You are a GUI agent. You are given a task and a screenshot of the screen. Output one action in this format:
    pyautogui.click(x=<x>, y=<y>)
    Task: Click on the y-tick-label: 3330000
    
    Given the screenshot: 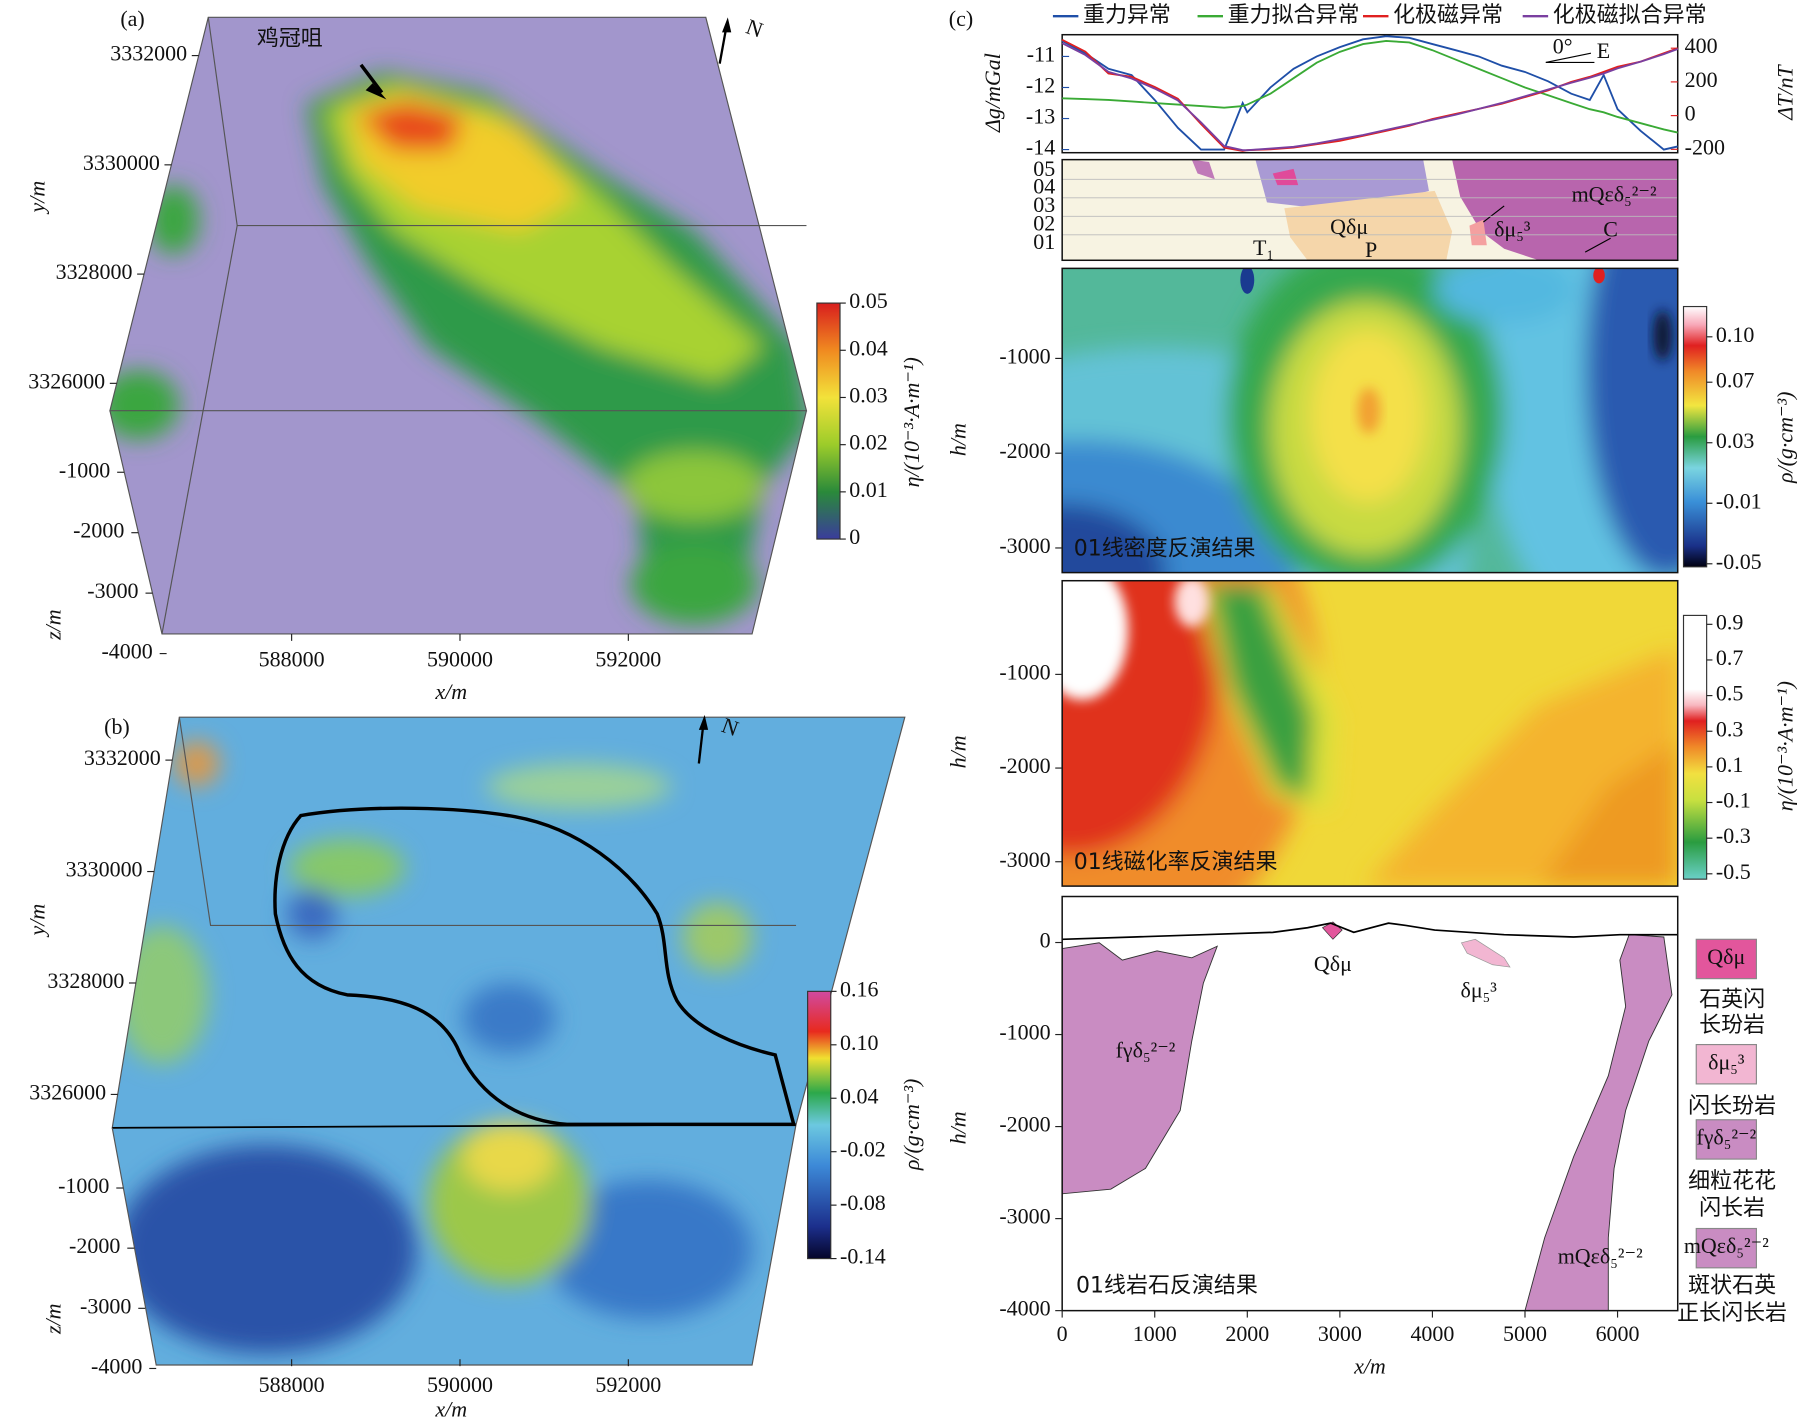 What is the action you would take?
    pyautogui.click(x=121, y=162)
    